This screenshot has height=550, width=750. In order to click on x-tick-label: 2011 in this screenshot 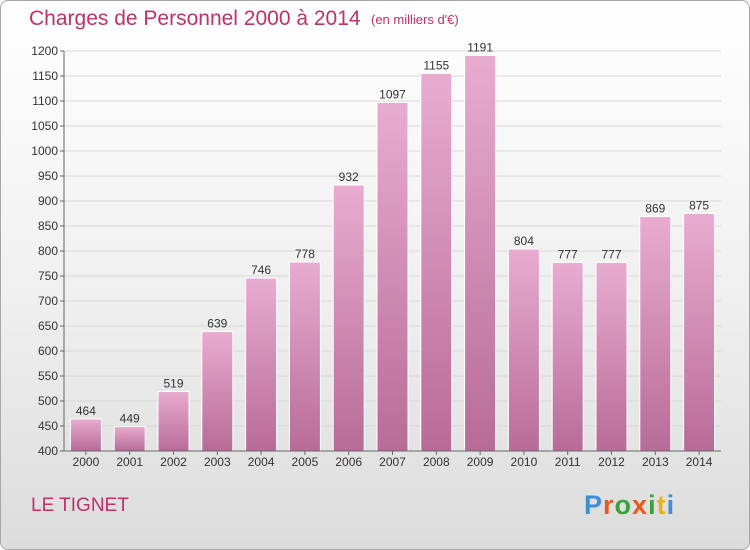, I will do `click(568, 462)`.